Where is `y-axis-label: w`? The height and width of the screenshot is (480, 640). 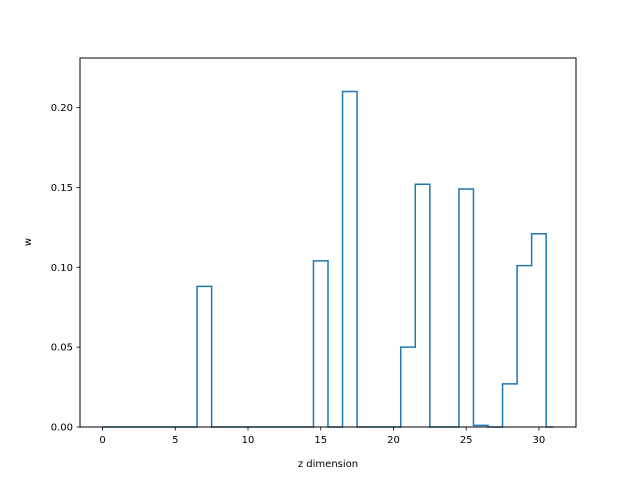 y-axis-label: w is located at coordinates (28, 242).